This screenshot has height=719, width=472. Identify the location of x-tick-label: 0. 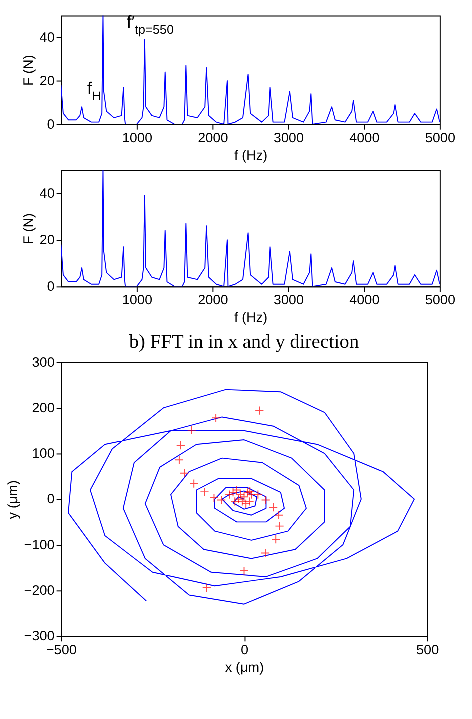
(244, 650).